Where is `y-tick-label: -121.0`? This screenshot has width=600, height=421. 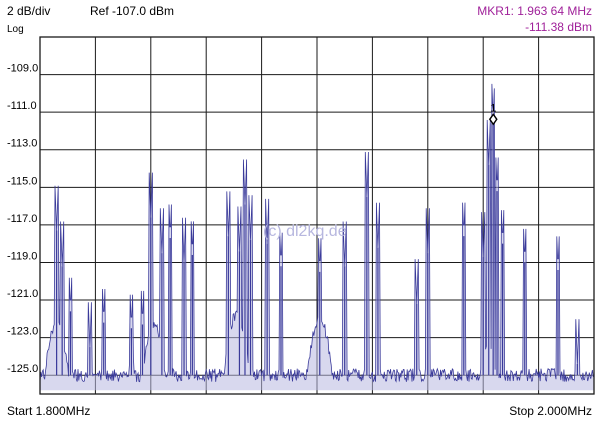
y-tick-label: -121.0 is located at coordinates (22, 294).